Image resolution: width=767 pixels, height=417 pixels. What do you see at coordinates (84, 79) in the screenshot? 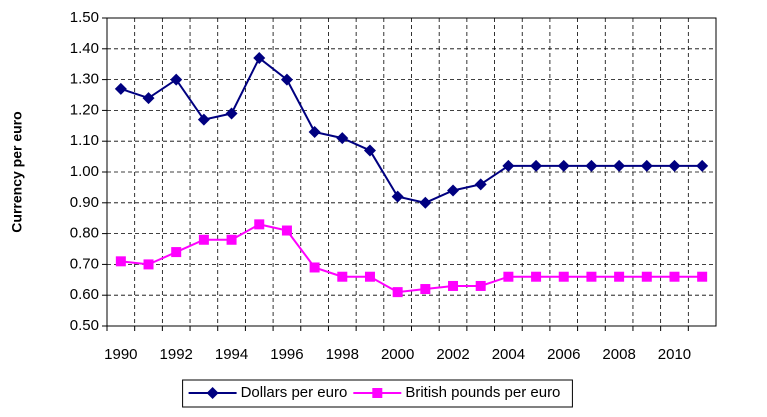
I see `y-tick-label: 1.30` at bounding box center [84, 79].